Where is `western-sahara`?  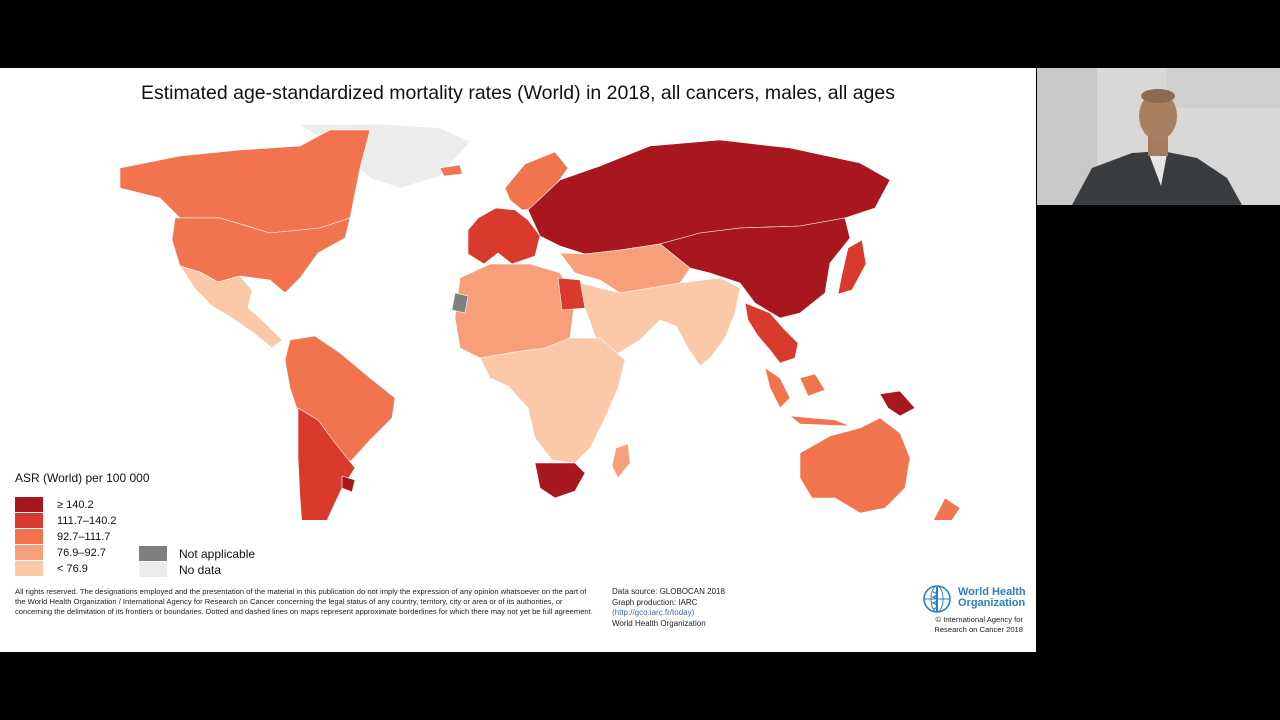
western-sahara is located at coordinates (460, 303).